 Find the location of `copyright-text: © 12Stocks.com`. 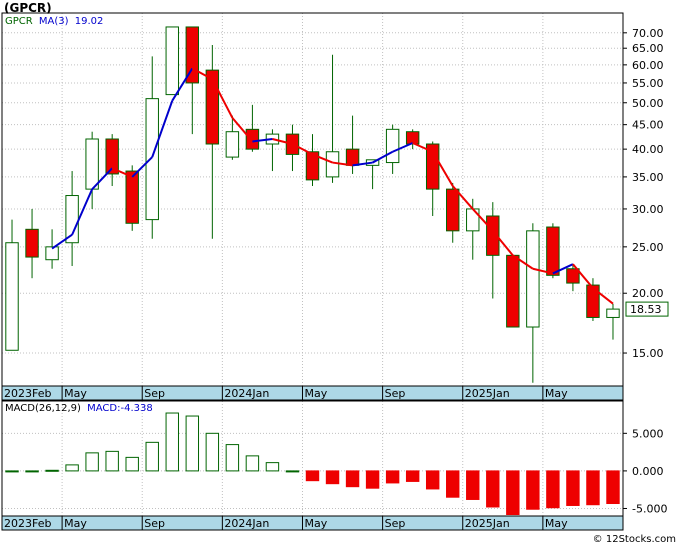

copyright-text: © 12Stocks.com is located at coordinates (634, 539).